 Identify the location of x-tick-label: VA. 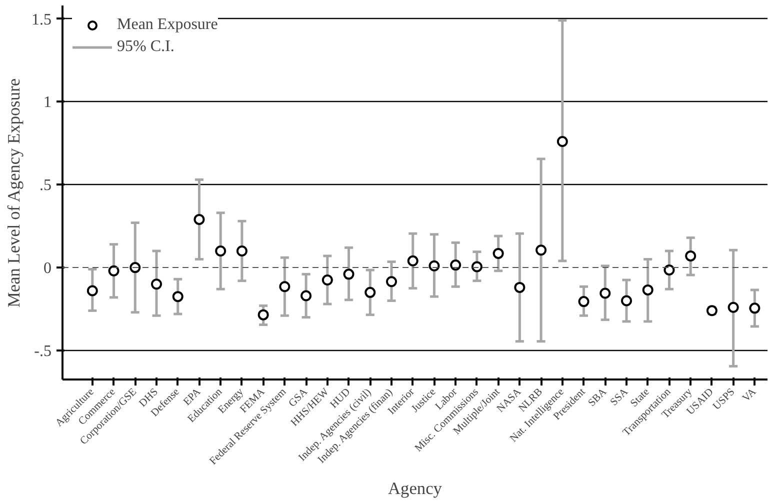
(749, 395).